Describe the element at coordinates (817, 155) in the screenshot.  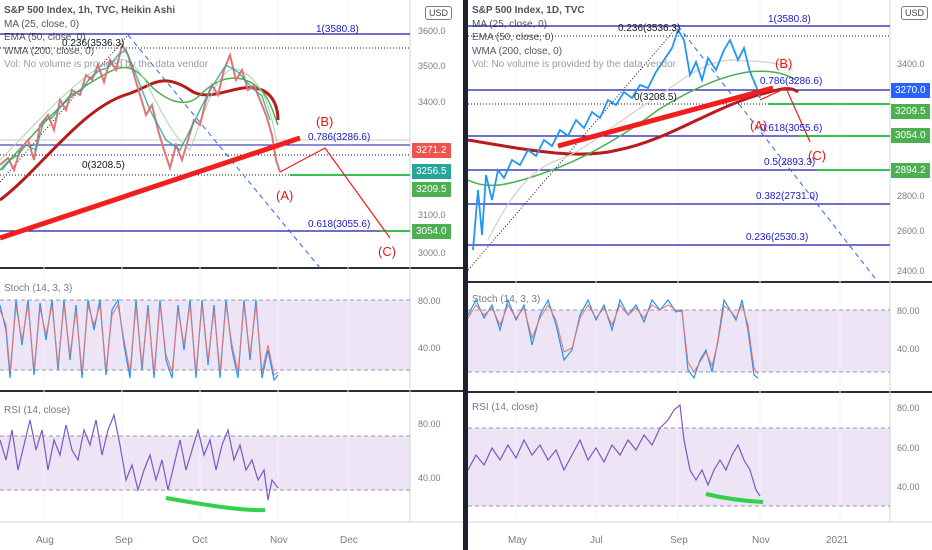
I see `right-wave-c: (C)` at that location.